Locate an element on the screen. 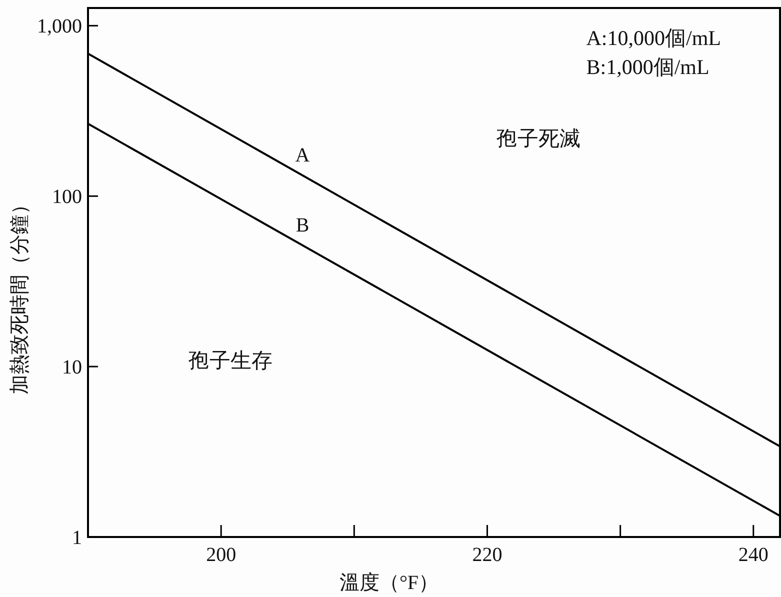 This screenshot has height=597, width=781. series-label: A is located at coordinates (302, 155).